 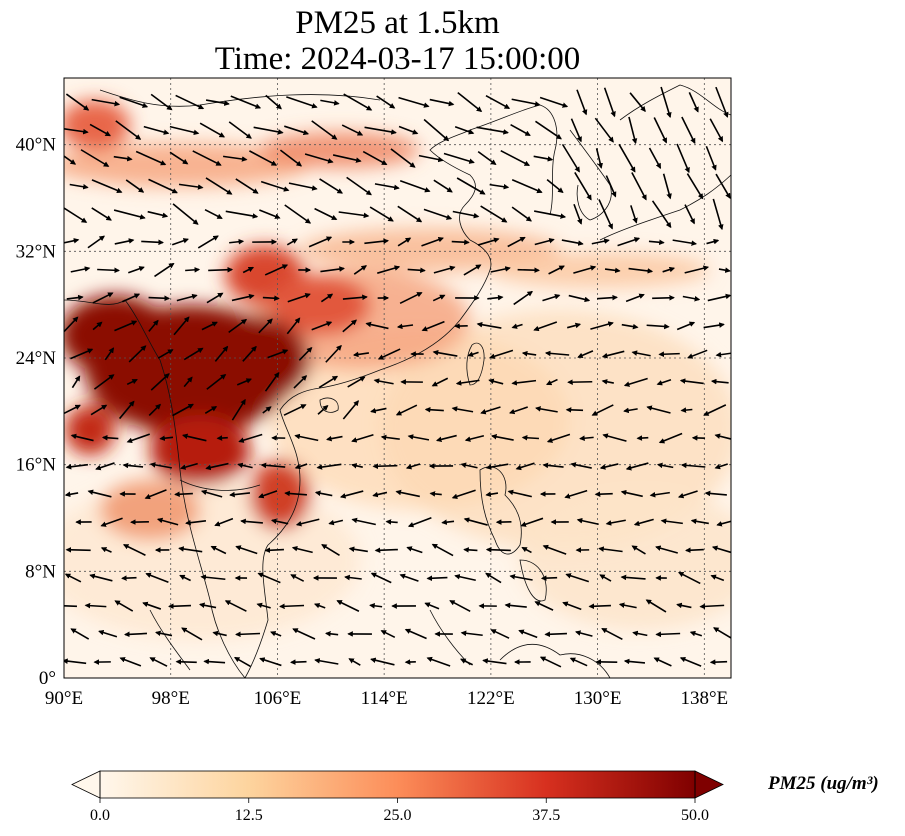 I want to click on colorbar: 0.0 12.5 25.0 37.5 50.0, so click(x=397, y=797).